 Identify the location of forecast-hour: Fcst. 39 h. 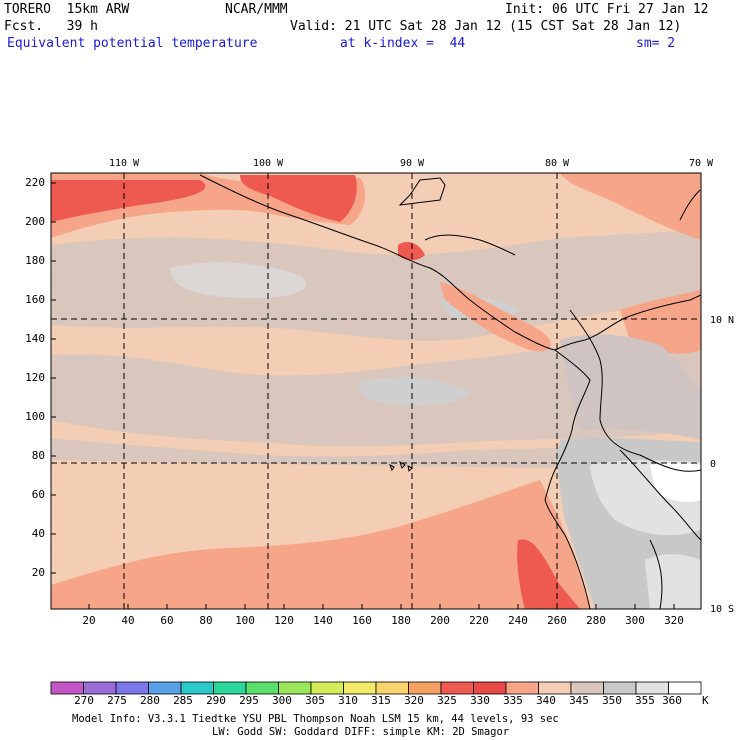
(51, 26).